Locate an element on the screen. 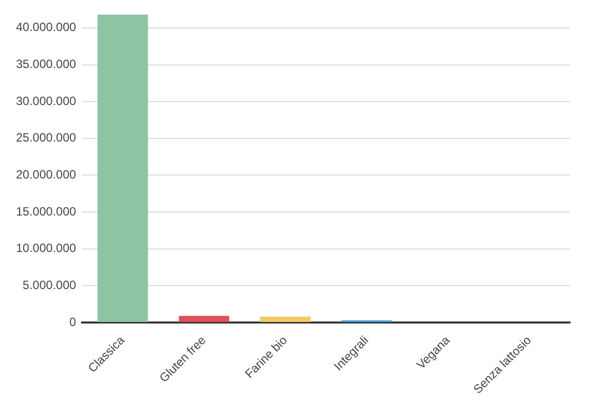 The image size is (600, 400). y-tick-label: 35.000.000 is located at coordinates (46, 64).